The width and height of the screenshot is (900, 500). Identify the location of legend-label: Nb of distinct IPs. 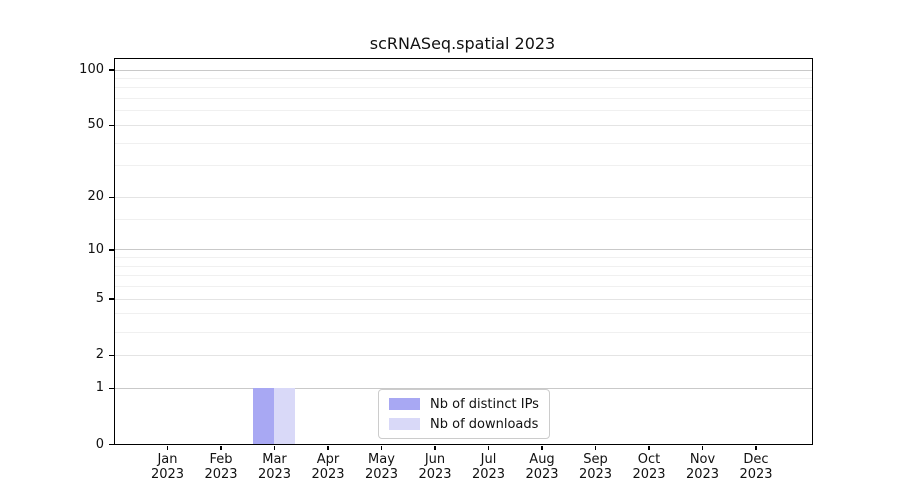
(484, 404).